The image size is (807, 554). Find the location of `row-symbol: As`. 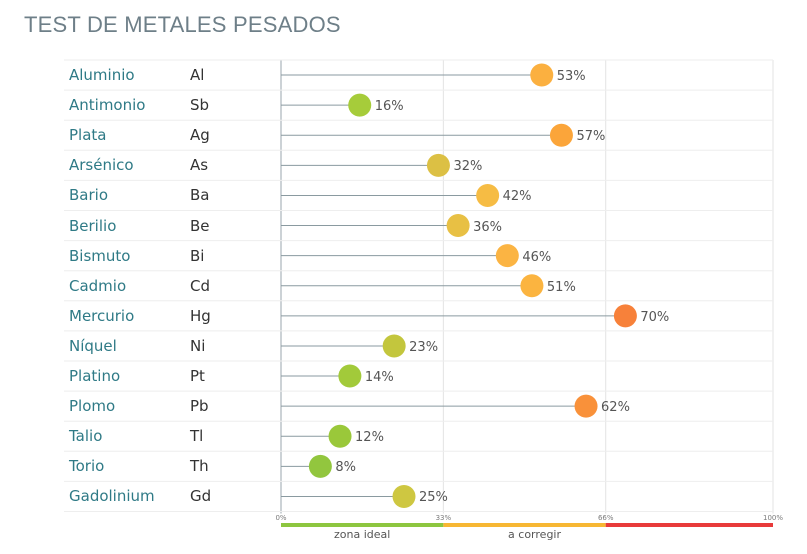

row-symbol: As is located at coordinates (199, 165).